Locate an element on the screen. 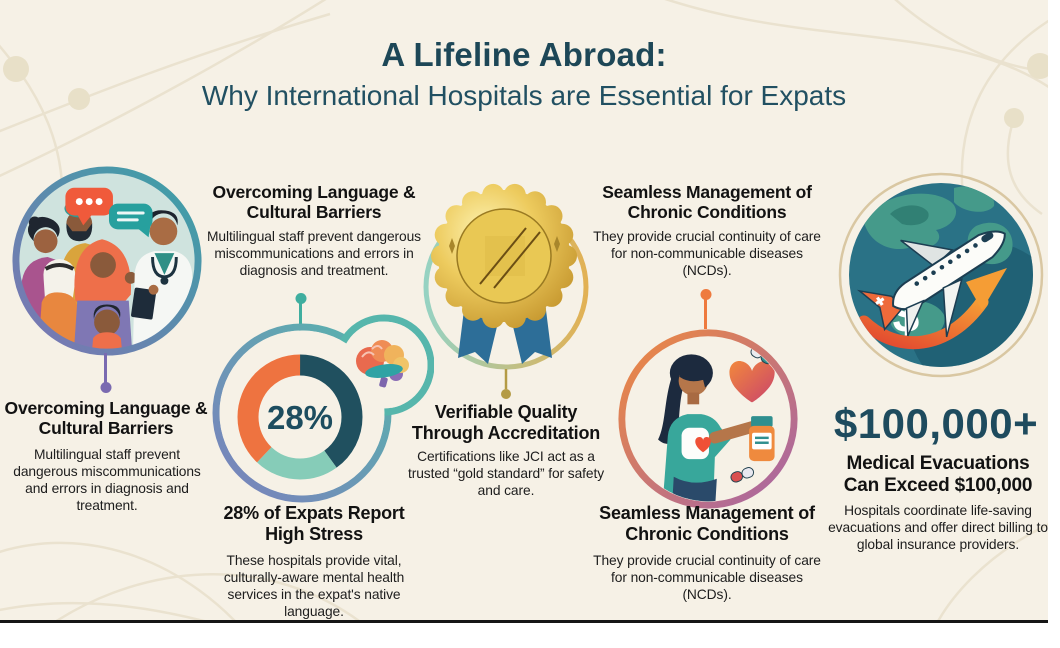  pill-capsule-icon is located at coordinates (742, 475).